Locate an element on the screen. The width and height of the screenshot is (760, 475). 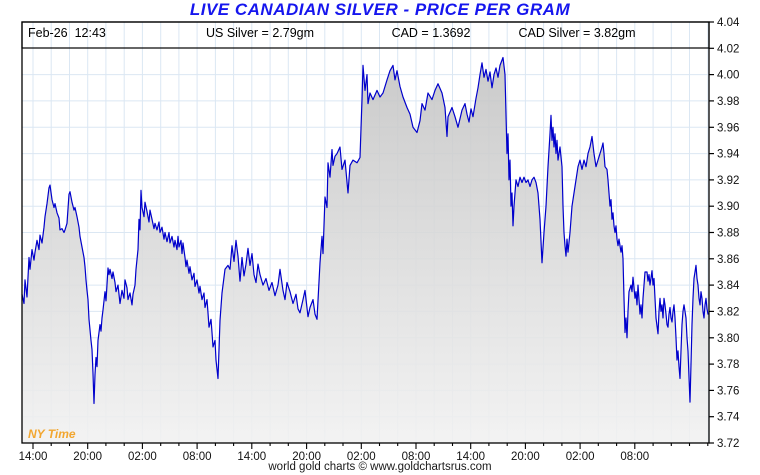
y-tick-label: 3.98 is located at coordinates (728, 102).